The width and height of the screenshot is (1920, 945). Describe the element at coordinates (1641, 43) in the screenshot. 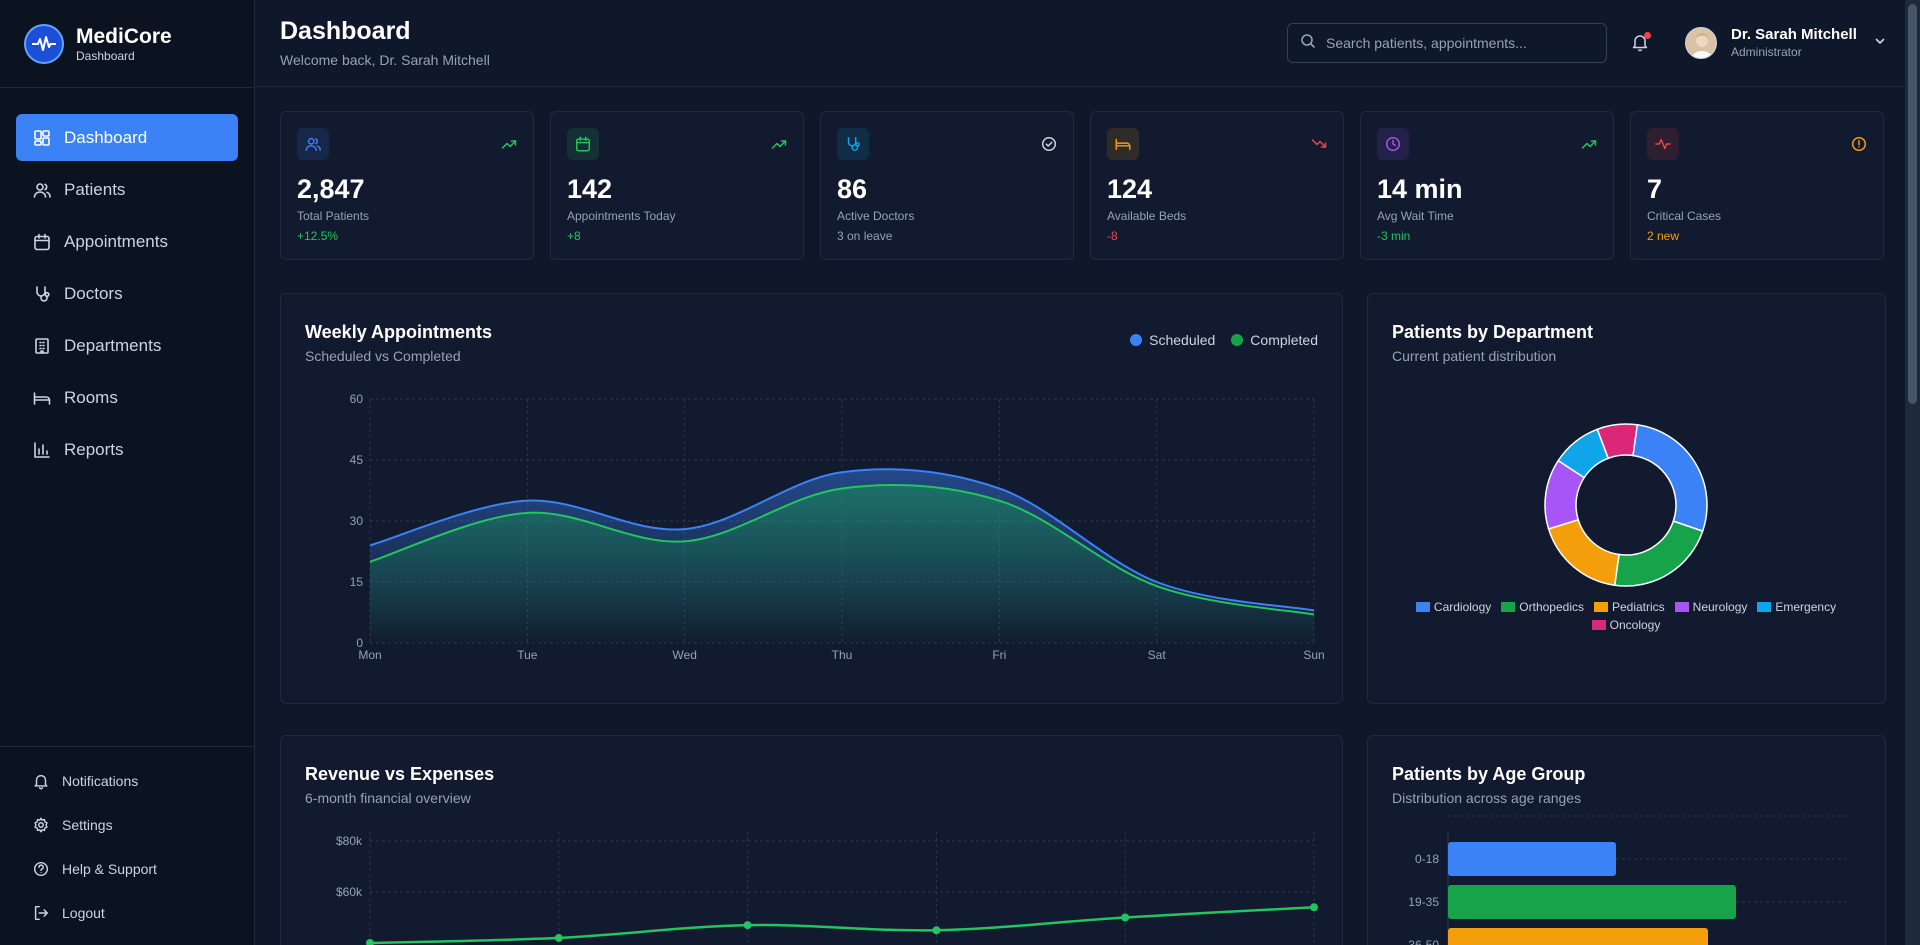

I see `notifications-bell-icon` at that location.